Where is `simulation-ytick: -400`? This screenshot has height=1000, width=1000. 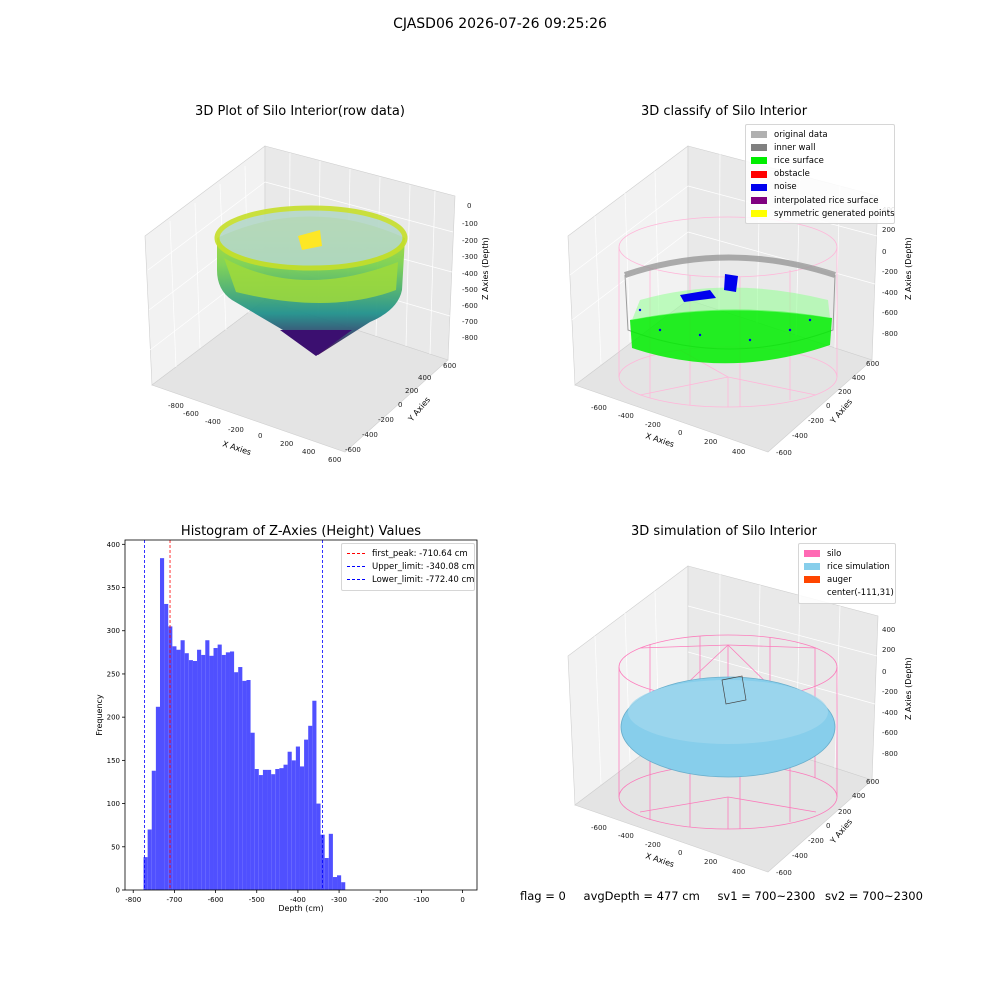
simulation-ytick: -400 is located at coordinates (800, 856).